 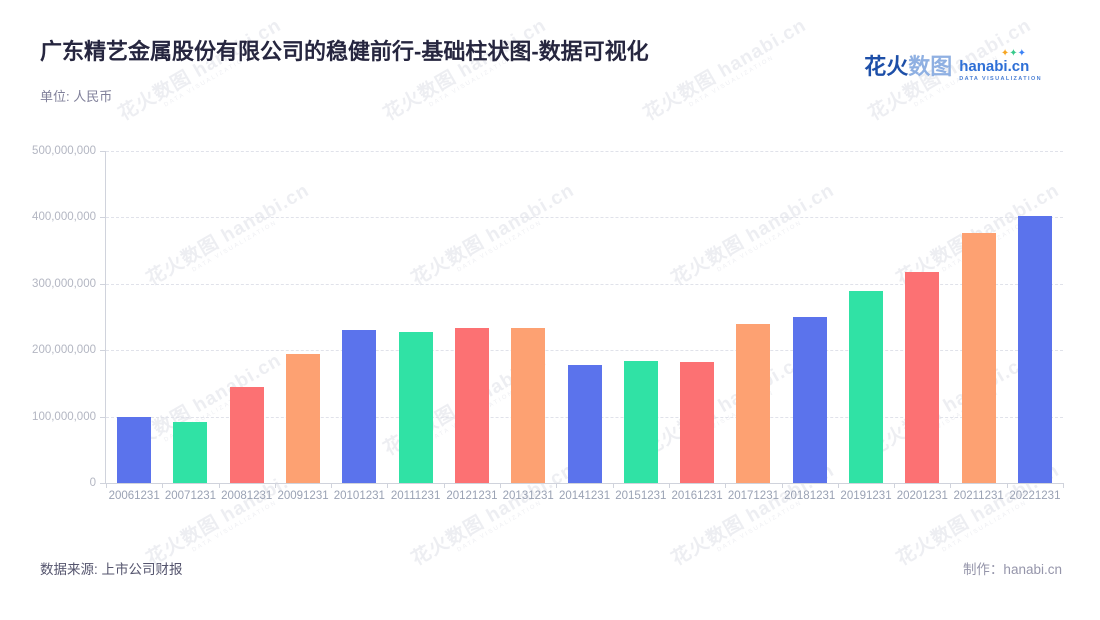 What do you see at coordinates (1013, 53) in the screenshot?
I see `spark-icon: ✦✦✦` at bounding box center [1013, 53].